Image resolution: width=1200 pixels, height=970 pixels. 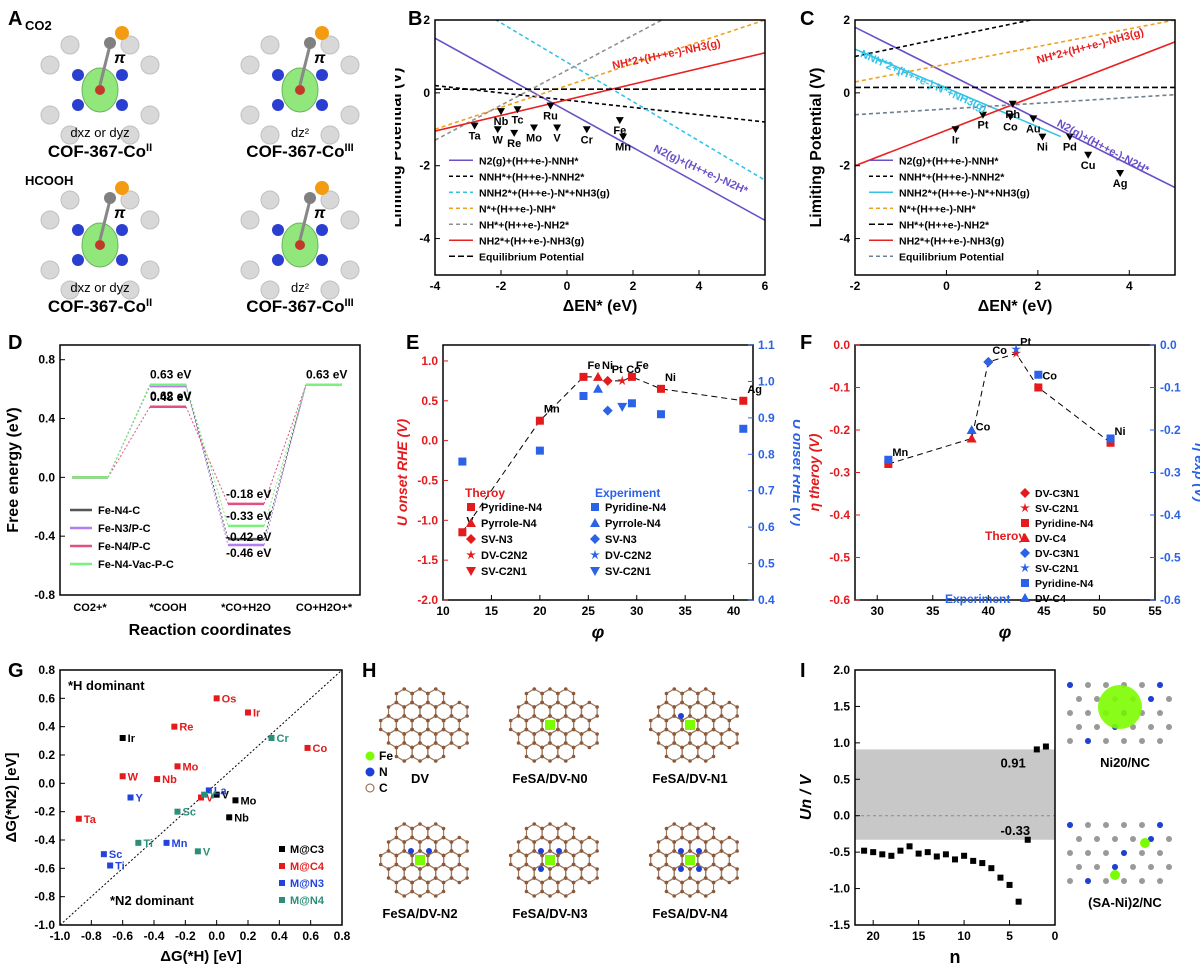 I want to click on x-axis-label: ΔEN* (eV), so click(x=1015, y=306).